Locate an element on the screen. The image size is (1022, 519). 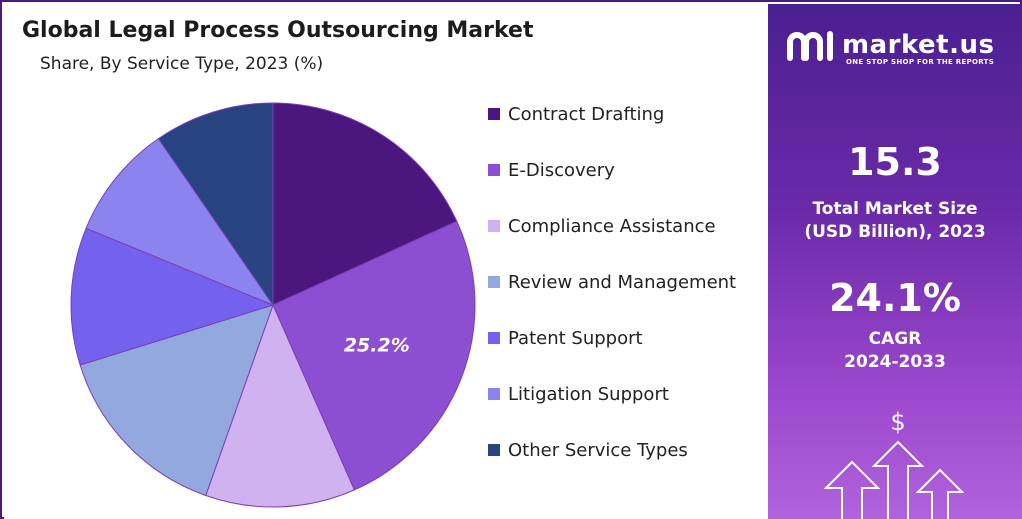
legend-item: Contract Drafting is located at coordinates (576, 114).